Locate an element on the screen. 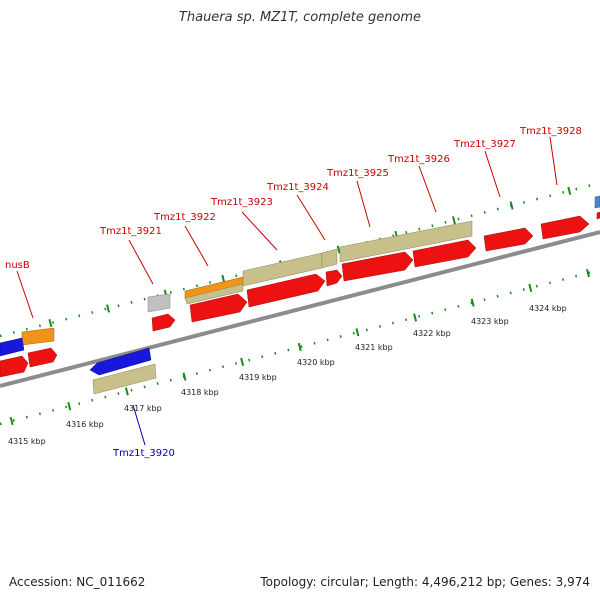 The width and height of the screenshot is (600, 600). gene-steelblue-edge is located at coordinates (597, 202).